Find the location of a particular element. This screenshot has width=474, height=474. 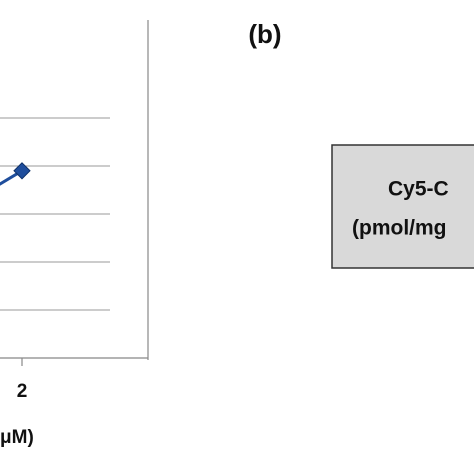

box-text: Cy5-C is located at coordinates (418, 189).